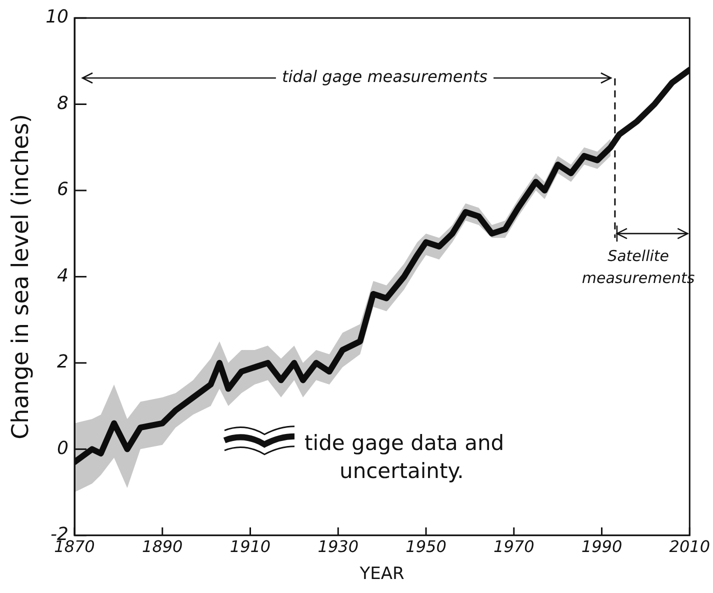  Describe the element at coordinates (426, 546) in the screenshot. I see `x-tick-label: 1950` at that location.